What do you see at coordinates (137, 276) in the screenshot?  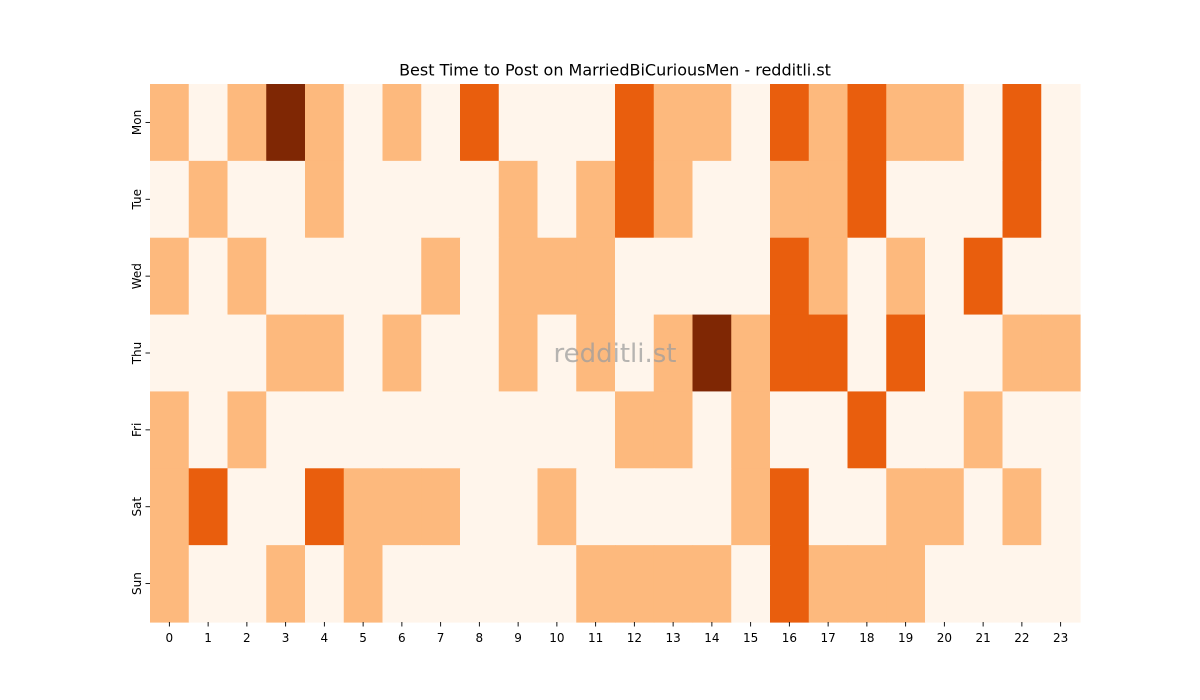 I see `y-tick-label: Wed` at bounding box center [137, 276].